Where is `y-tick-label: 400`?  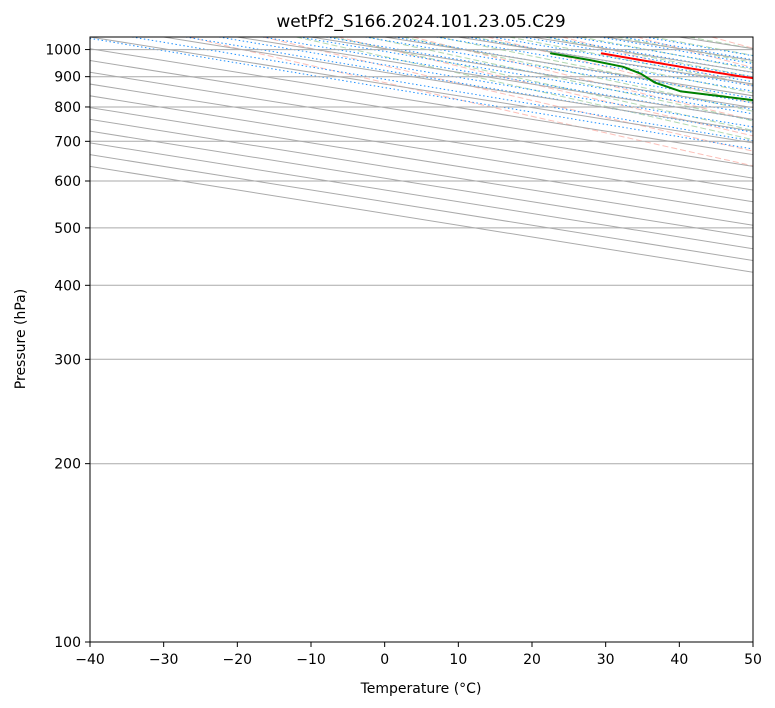 y-tick-label: 400 is located at coordinates (67, 286).